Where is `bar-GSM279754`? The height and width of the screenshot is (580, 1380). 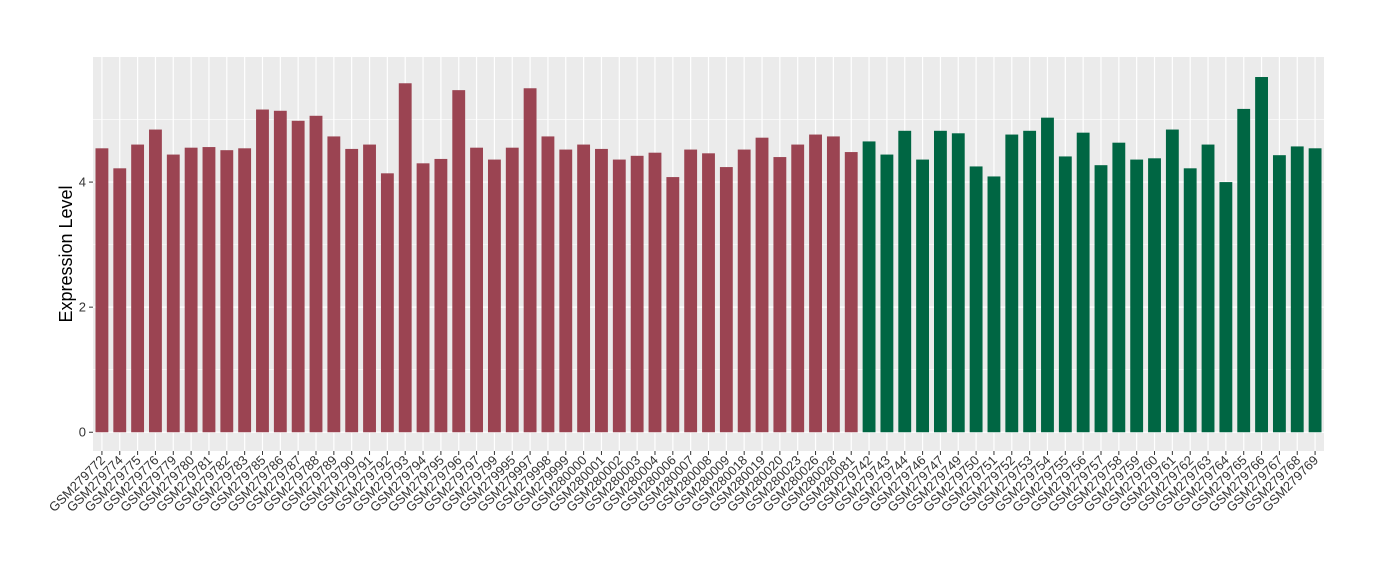 bar-GSM279754 is located at coordinates (1047, 275).